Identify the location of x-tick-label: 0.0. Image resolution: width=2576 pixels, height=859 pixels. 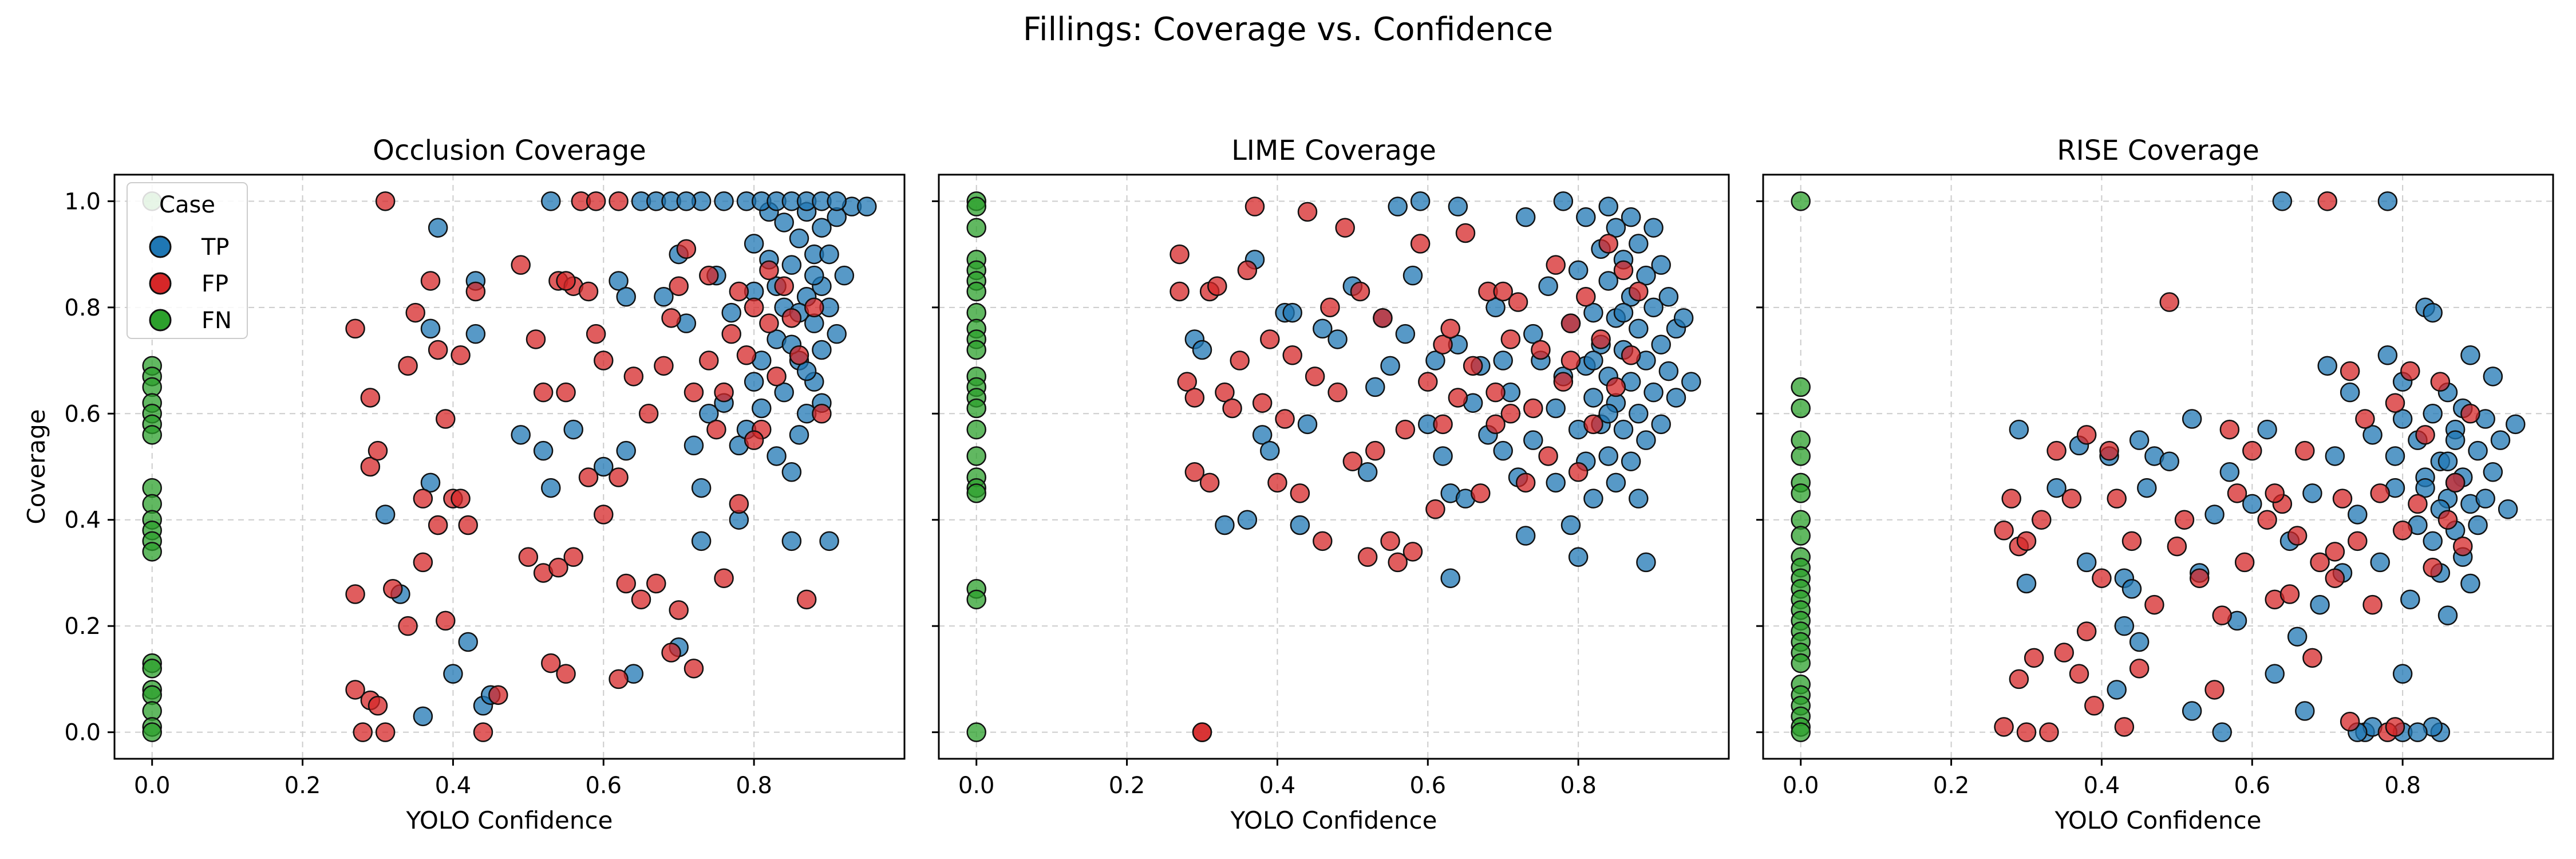
(152, 786).